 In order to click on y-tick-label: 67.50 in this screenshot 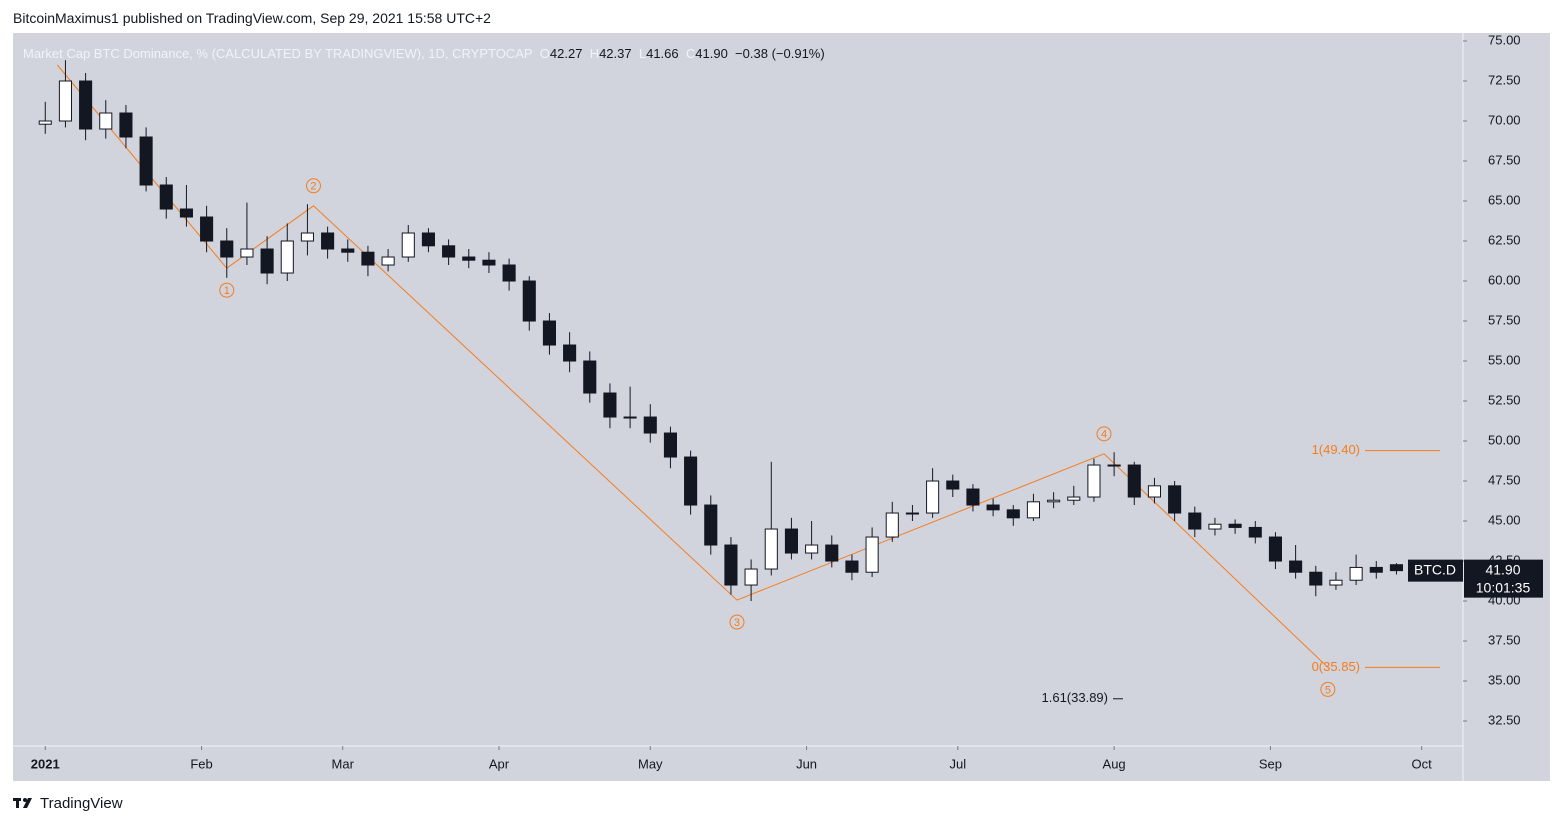, I will do `click(1504, 159)`.